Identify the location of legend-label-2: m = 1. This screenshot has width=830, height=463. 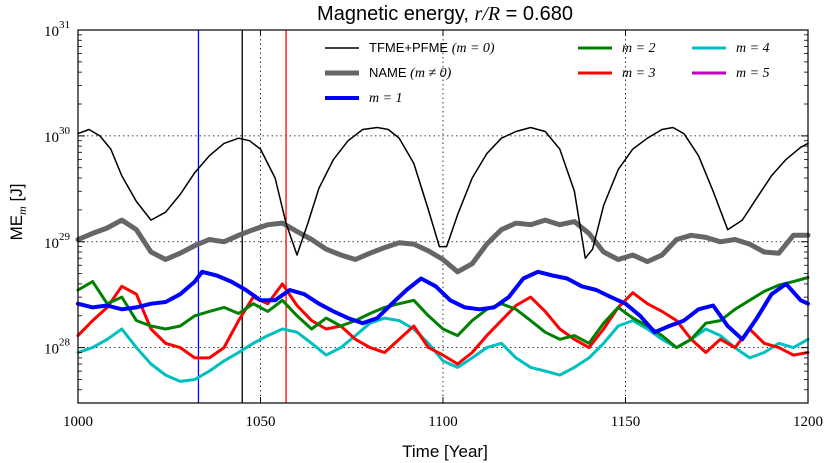
(386, 98).